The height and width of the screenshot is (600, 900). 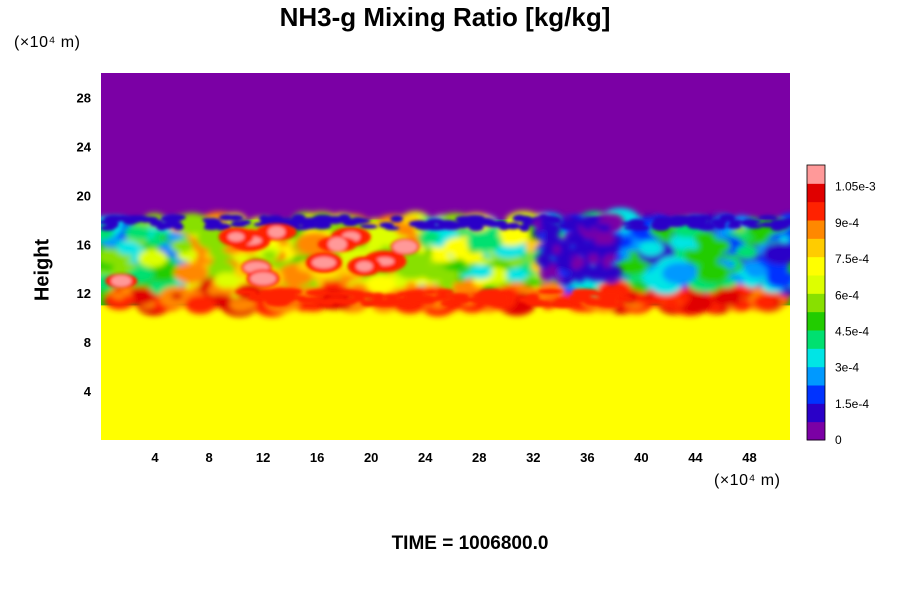 What do you see at coordinates (641, 457) in the screenshot?
I see `x-tick-label: 40` at bounding box center [641, 457].